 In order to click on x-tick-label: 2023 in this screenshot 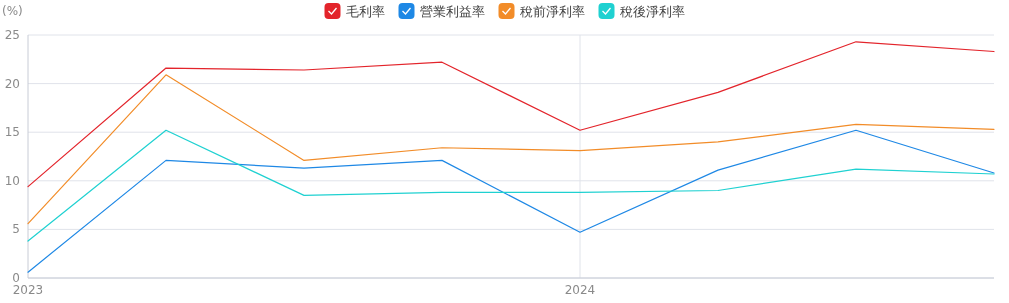, I will do `click(28, 290)`.